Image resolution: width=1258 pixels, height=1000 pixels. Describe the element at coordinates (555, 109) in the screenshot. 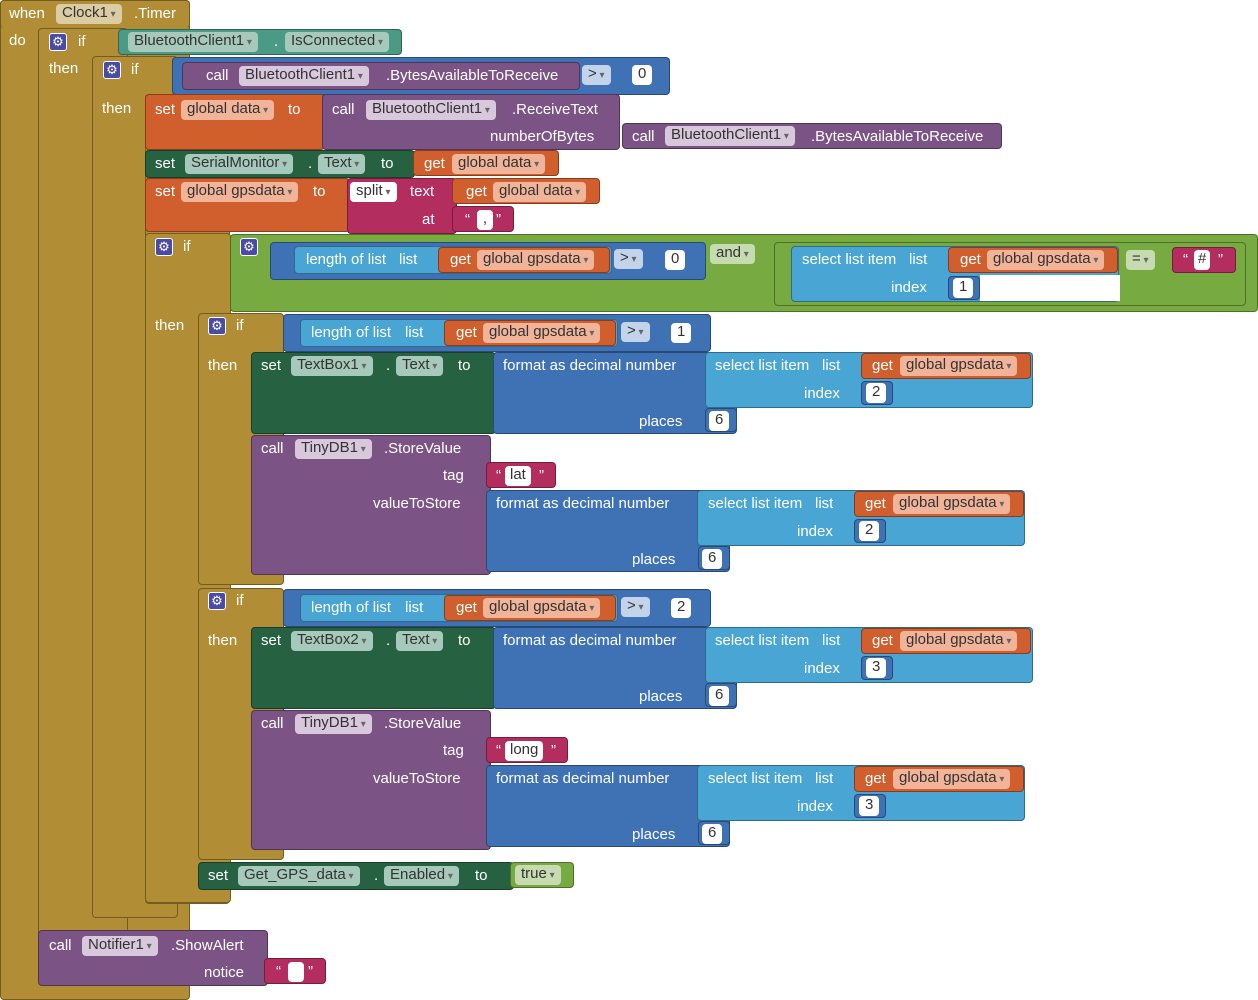

I see `receive-text-method: .ReceiveText` at that location.